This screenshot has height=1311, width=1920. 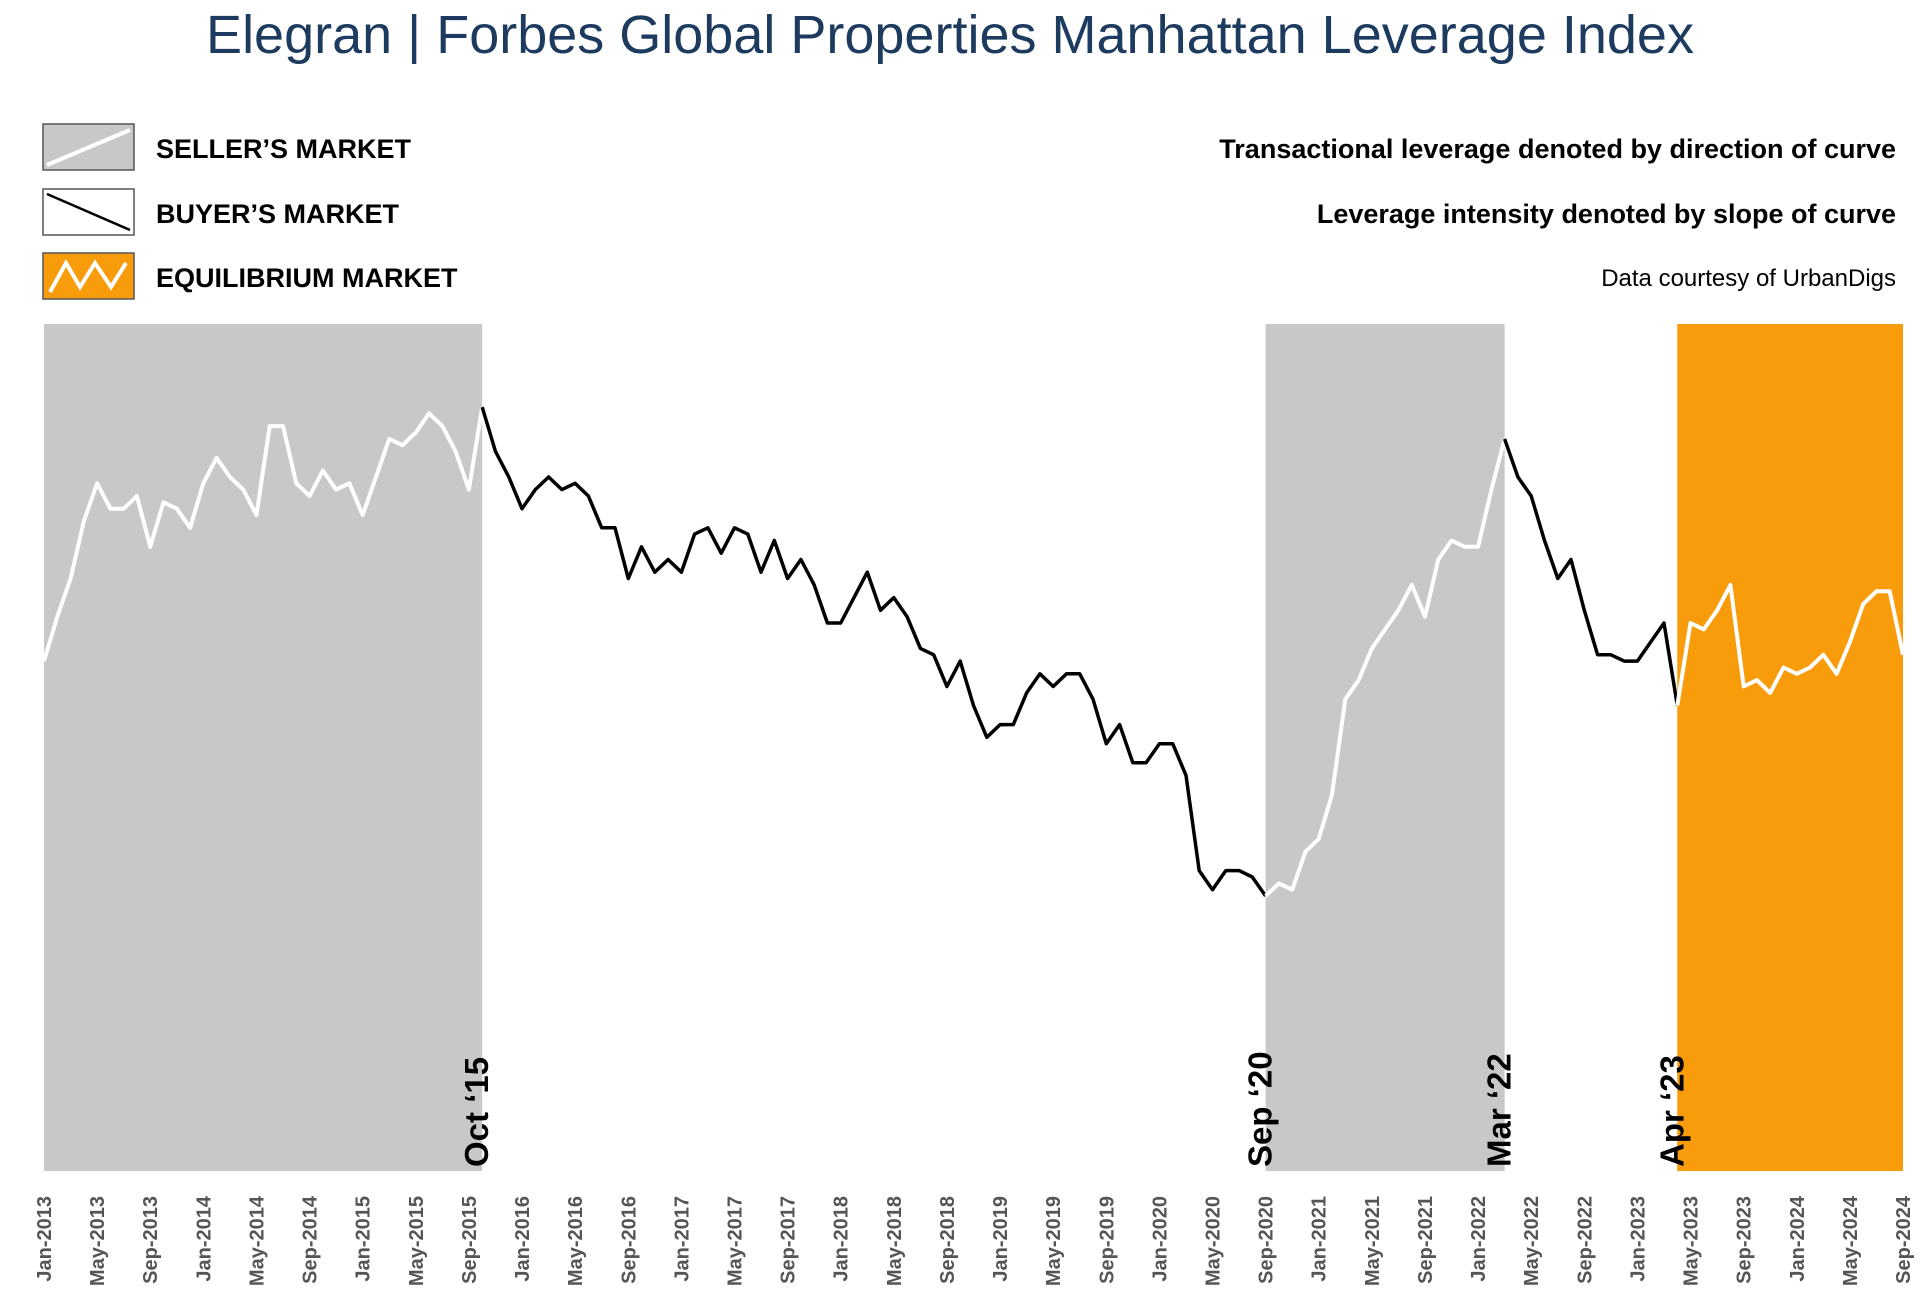 I want to click on x-tick-label: Sep-2014, so click(x=311, y=1239).